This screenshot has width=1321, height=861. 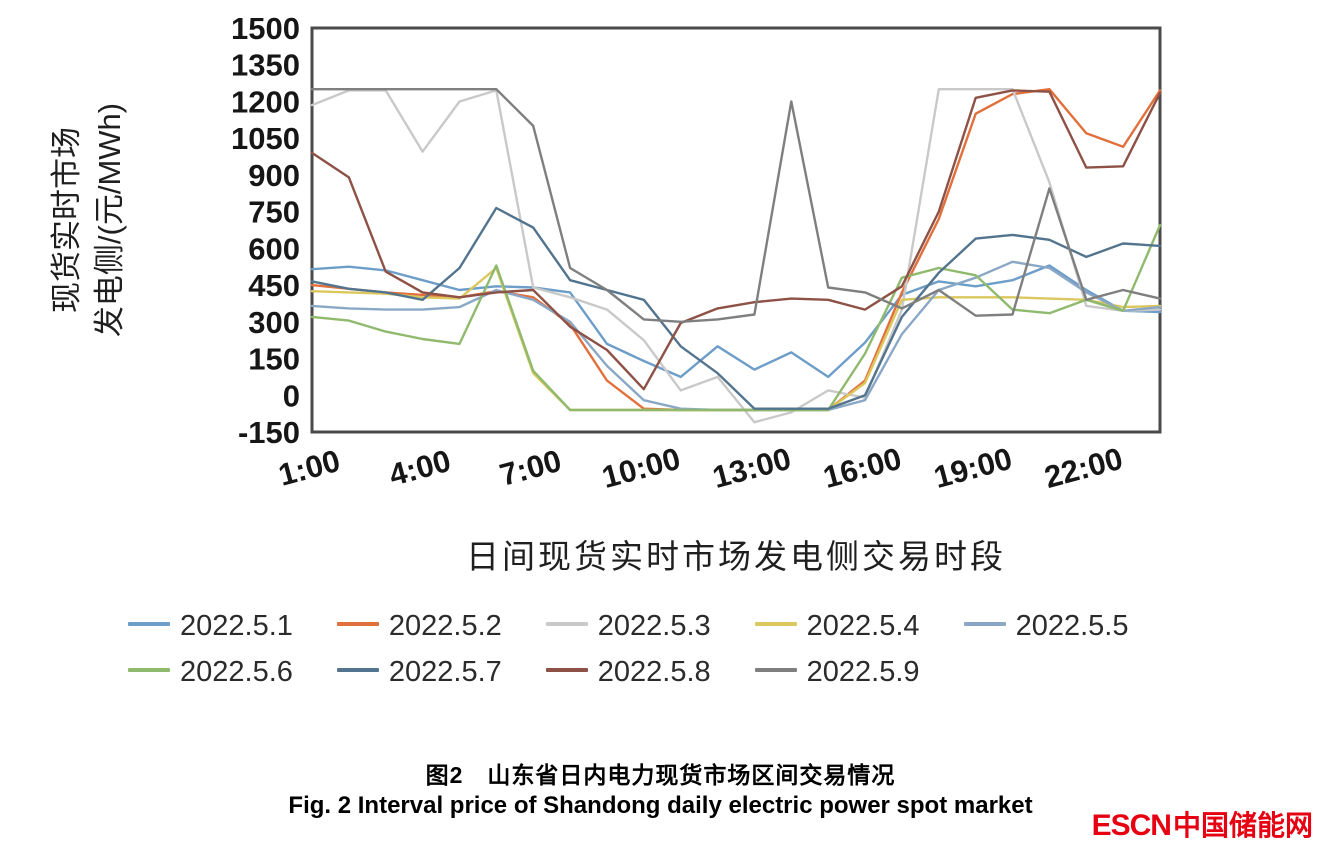 I want to click on legend-item-2022.5.9: 2022.5.9, so click(x=837, y=672).